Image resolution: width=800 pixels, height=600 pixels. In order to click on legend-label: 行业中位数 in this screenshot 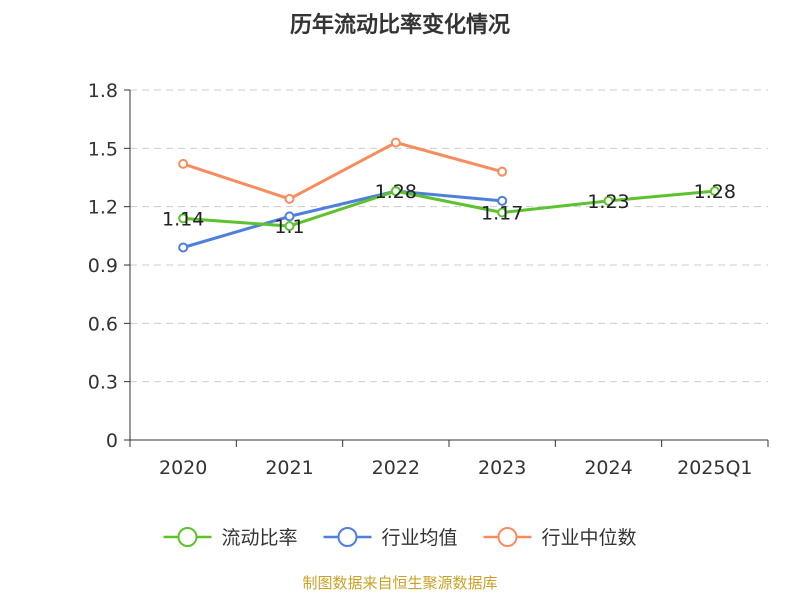, I will do `click(589, 538)`.